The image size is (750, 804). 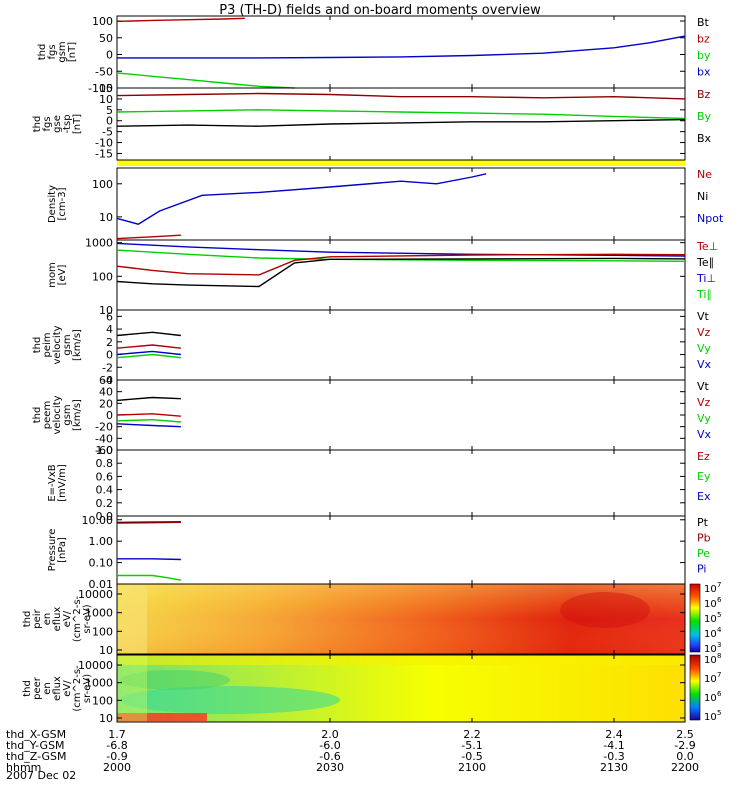 I want to click on panel-p4: 1000 100 10 mom [eV] Te⊥ Te∥ Ti⊥ Ti∥, so click(x=382, y=277).